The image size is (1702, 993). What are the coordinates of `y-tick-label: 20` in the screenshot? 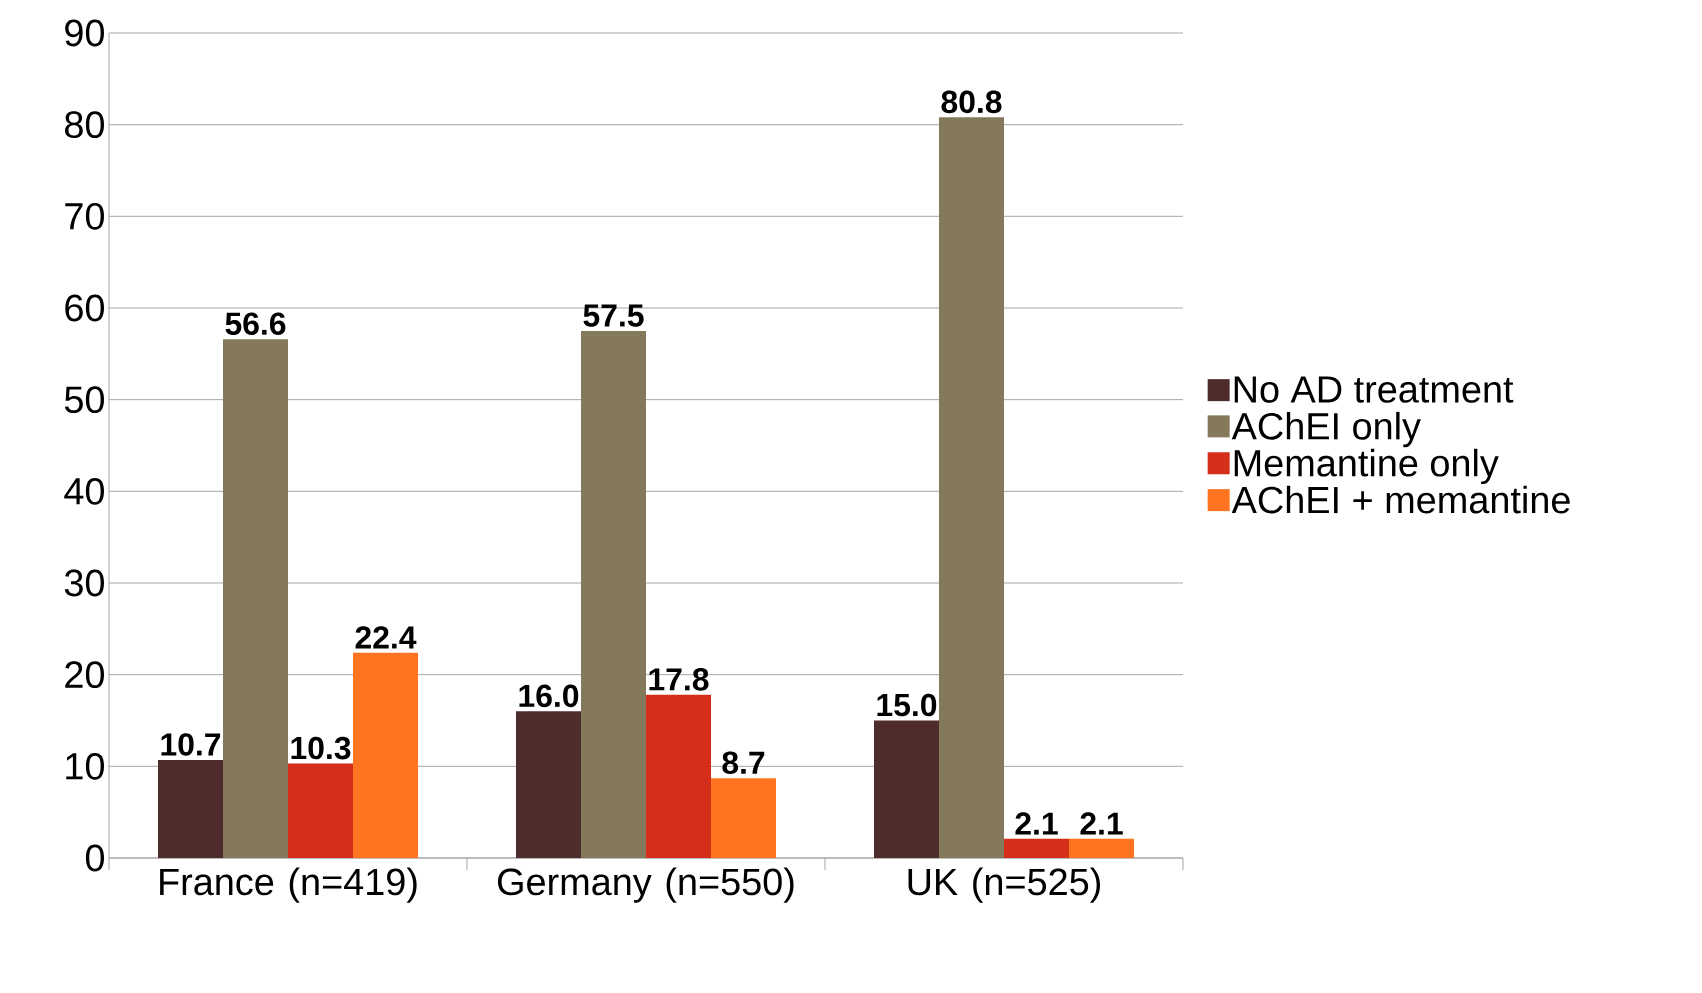 It's located at (84, 675).